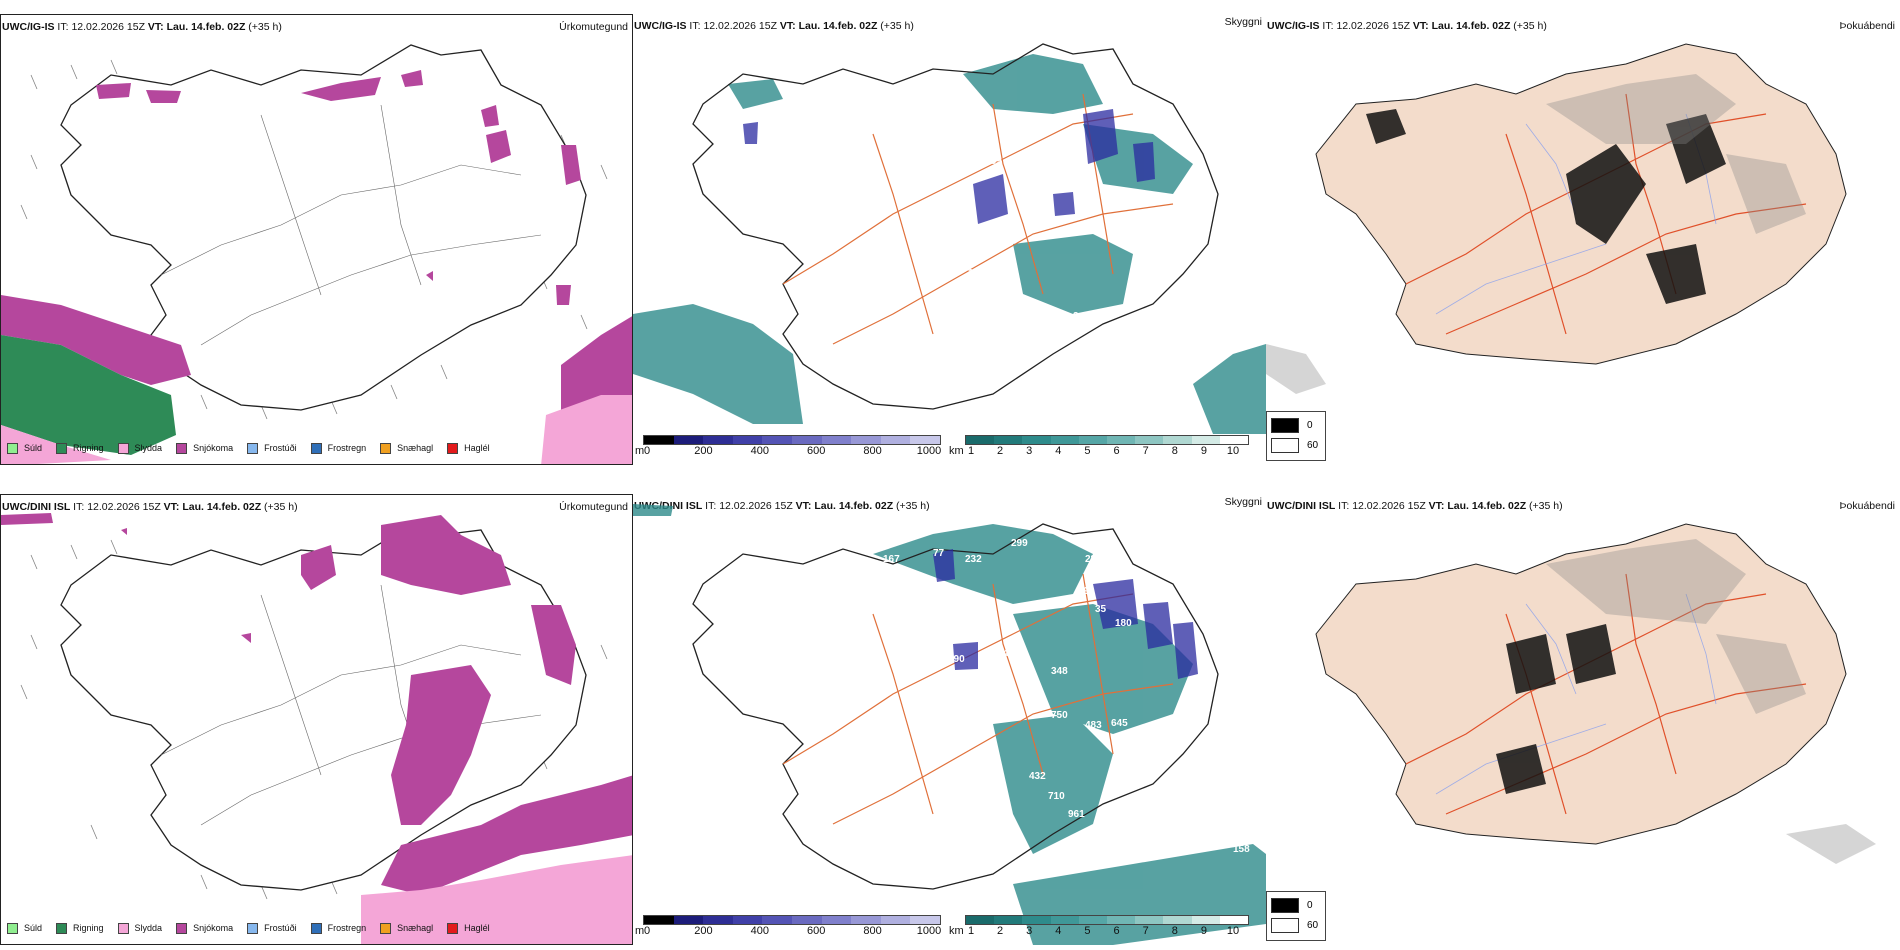  Describe the element at coordinates (1058, 451) in the screenshot. I see `colorbar-tick: 4` at that location.